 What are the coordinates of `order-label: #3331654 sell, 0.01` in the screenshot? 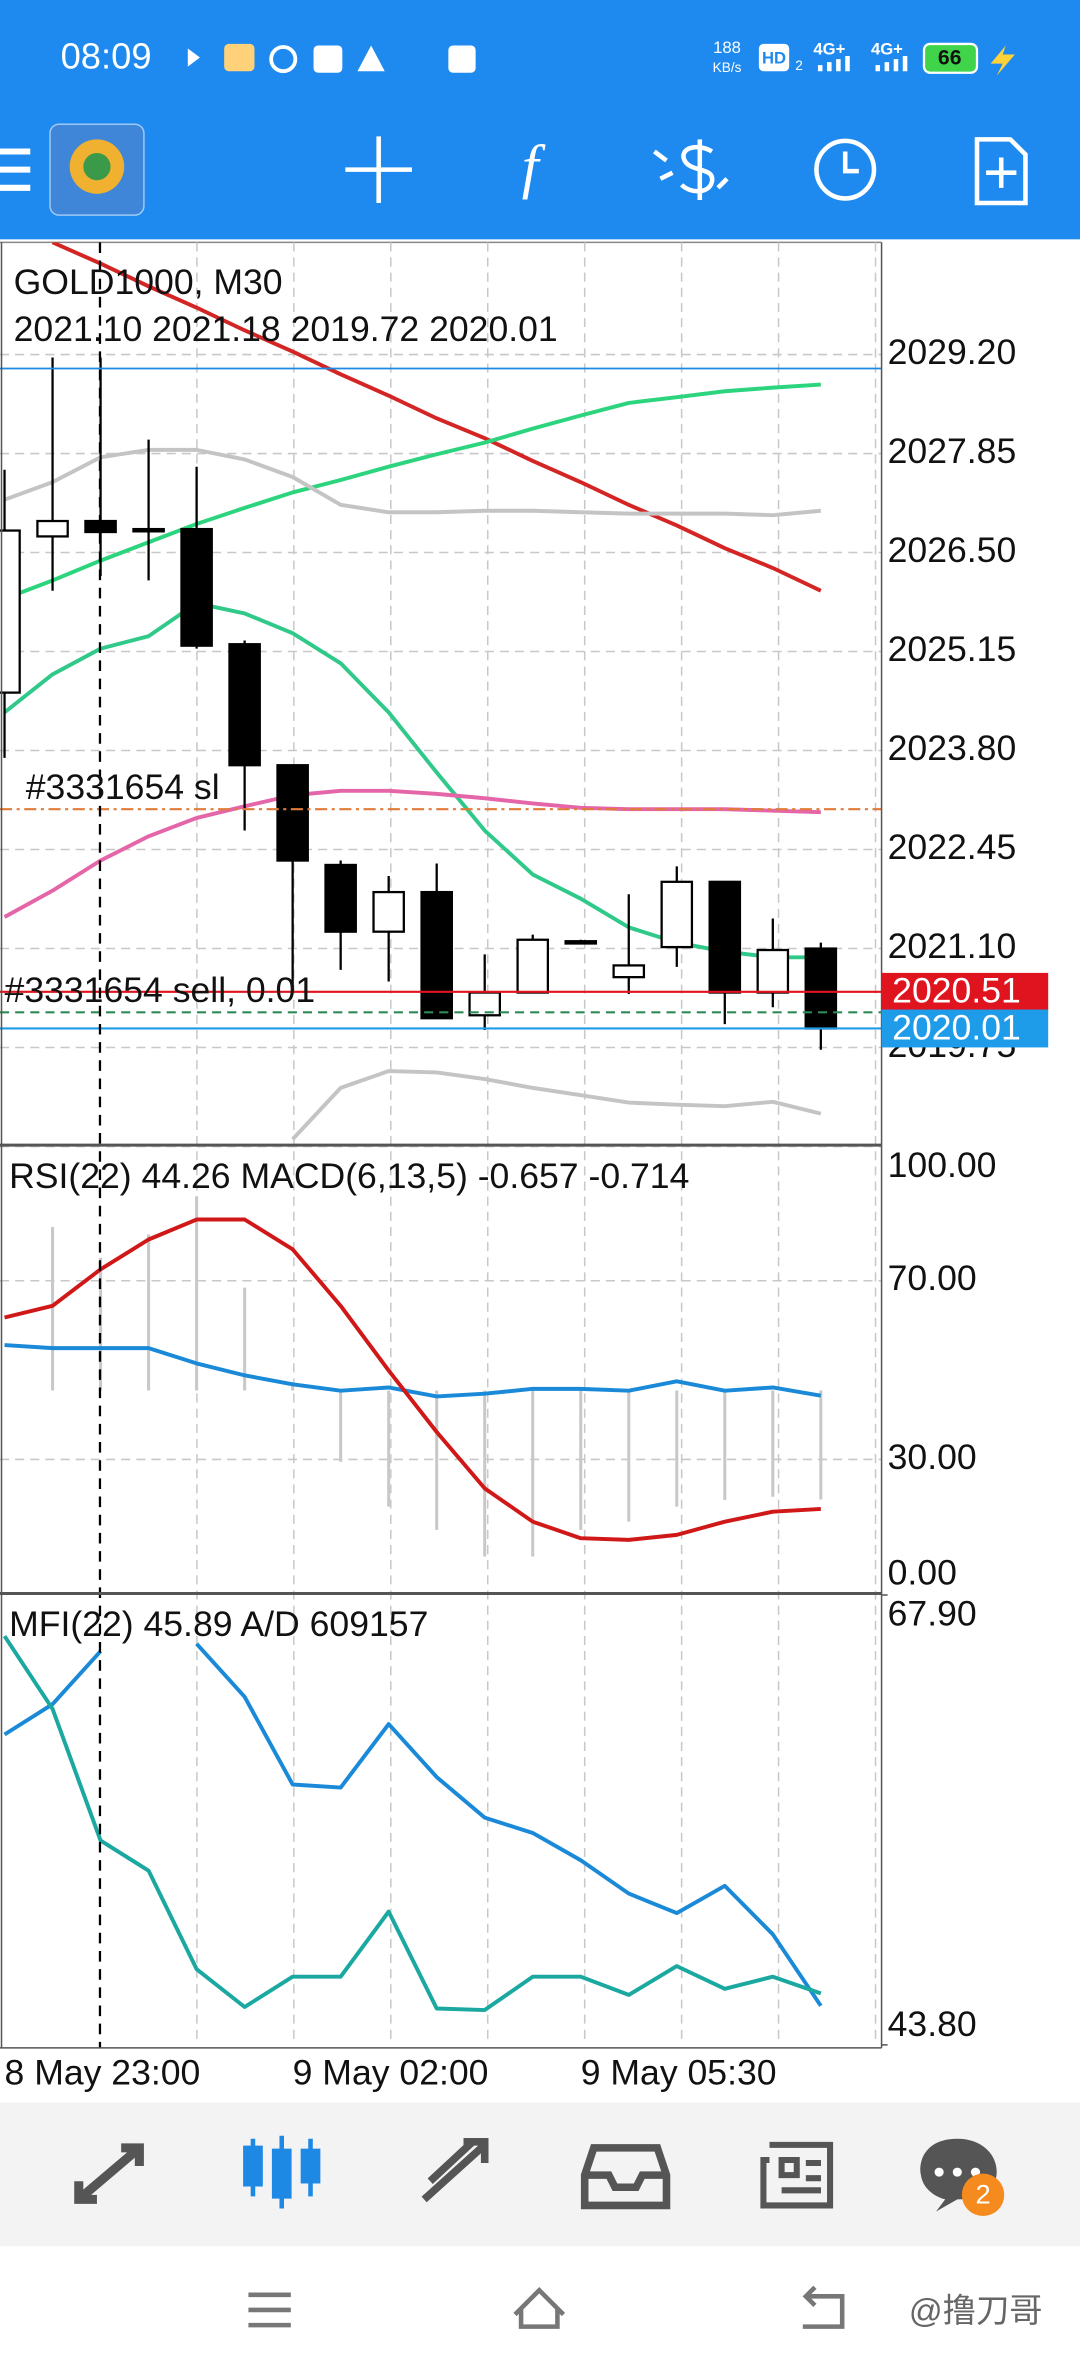 It's located at (160, 990).